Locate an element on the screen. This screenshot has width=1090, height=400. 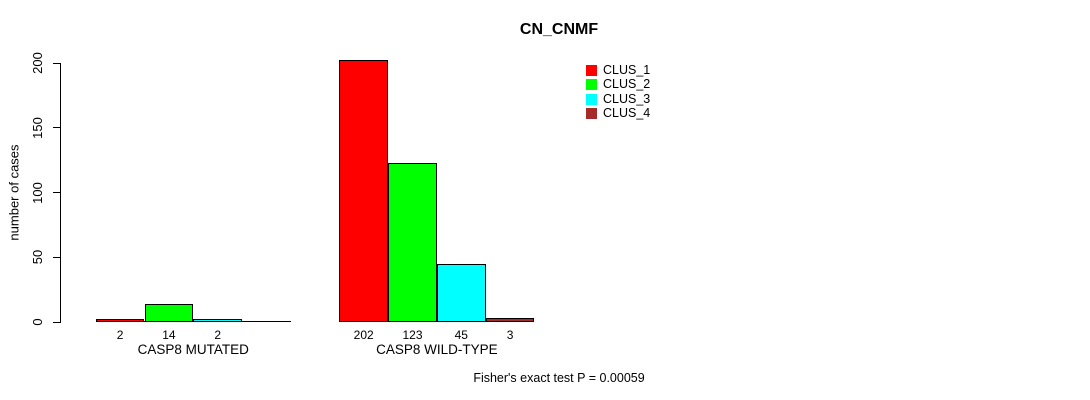
legend-label: CLUS_3 is located at coordinates (627, 98).